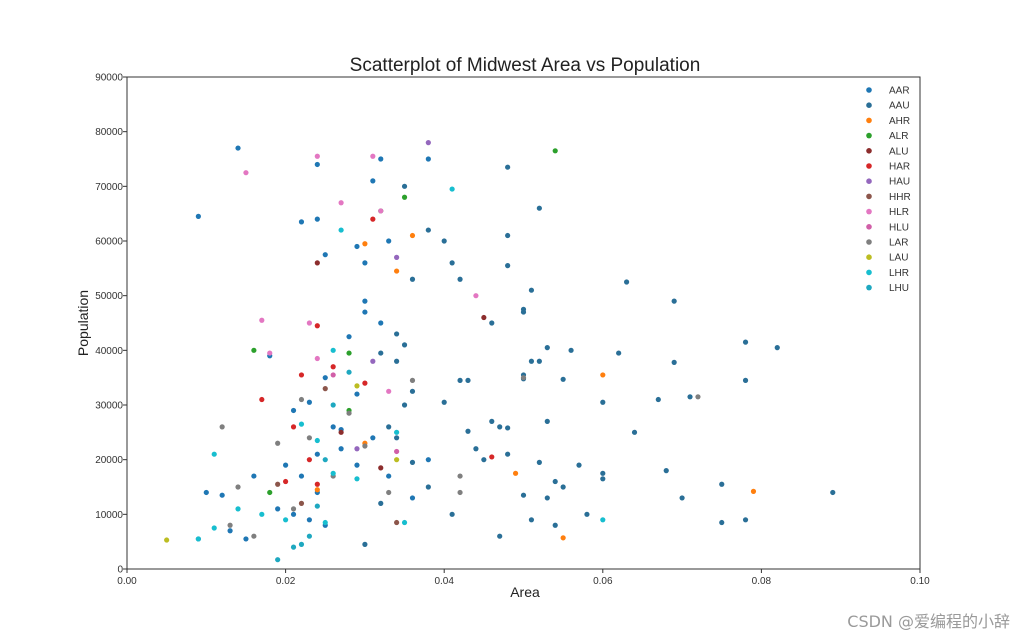  I want to click on point-alu, so click(381, 468).